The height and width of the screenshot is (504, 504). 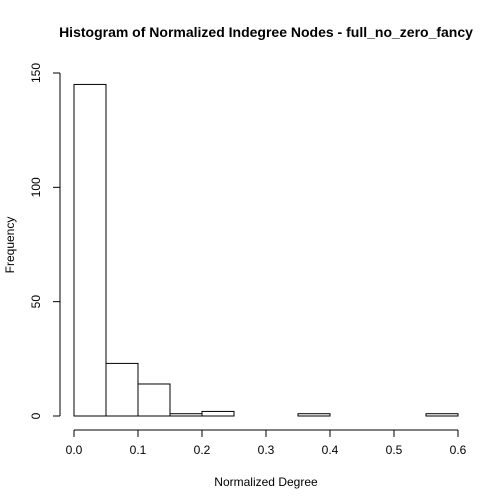 I want to click on y-axis-ticks: 0 50 100 150, so click(x=44, y=241).